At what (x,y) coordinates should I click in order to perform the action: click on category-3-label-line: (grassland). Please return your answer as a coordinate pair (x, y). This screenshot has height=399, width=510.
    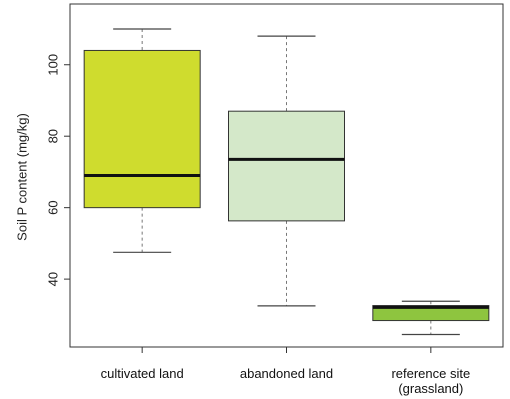
    Looking at the image, I should click on (431, 388).